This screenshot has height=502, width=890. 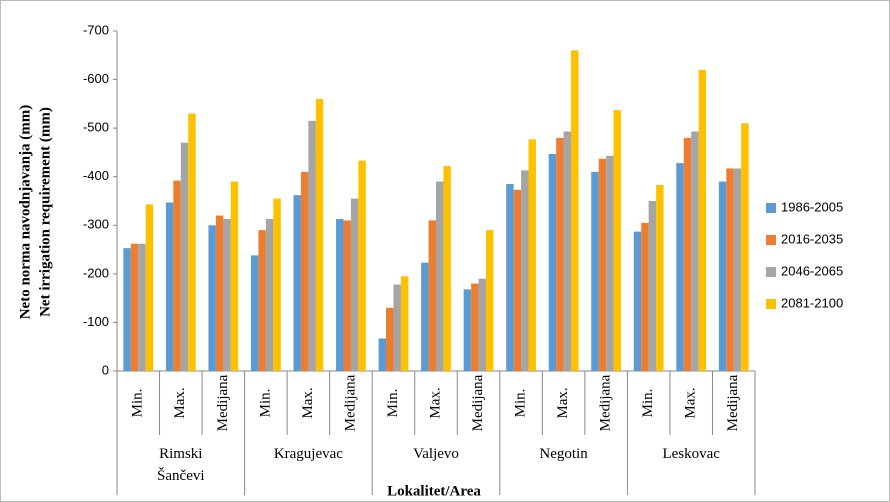 What do you see at coordinates (434, 491) in the screenshot?
I see `x-axis-title: Lokalitet/Area` at bounding box center [434, 491].